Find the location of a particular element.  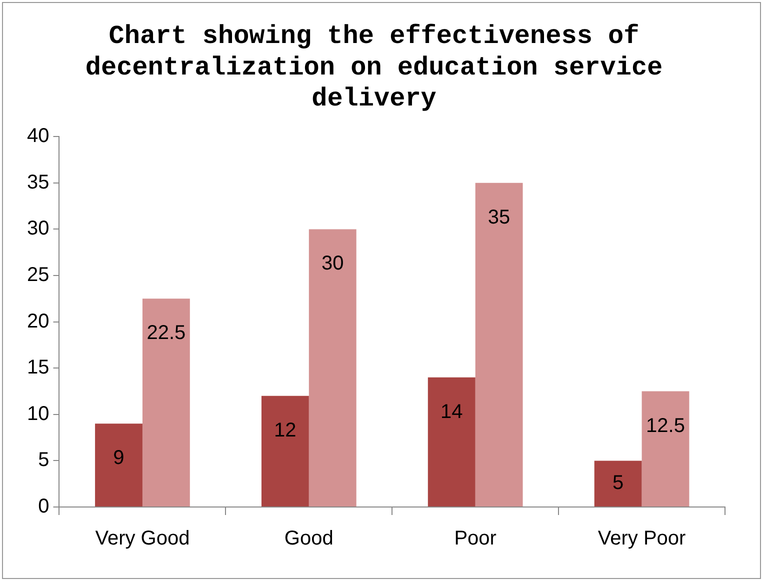

y-tick-label: 25 is located at coordinates (38, 275).